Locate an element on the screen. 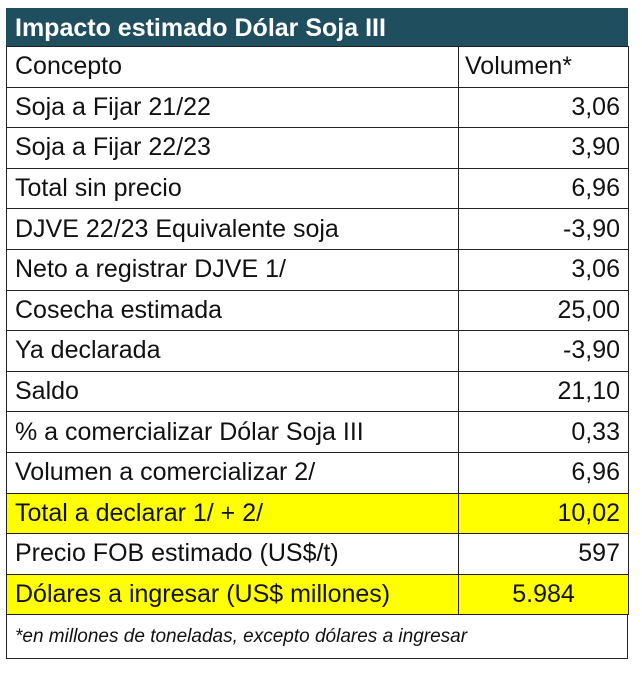  table-row-highlight: Dólares a ingresar (US$ millones) 5.984 is located at coordinates (317, 594).